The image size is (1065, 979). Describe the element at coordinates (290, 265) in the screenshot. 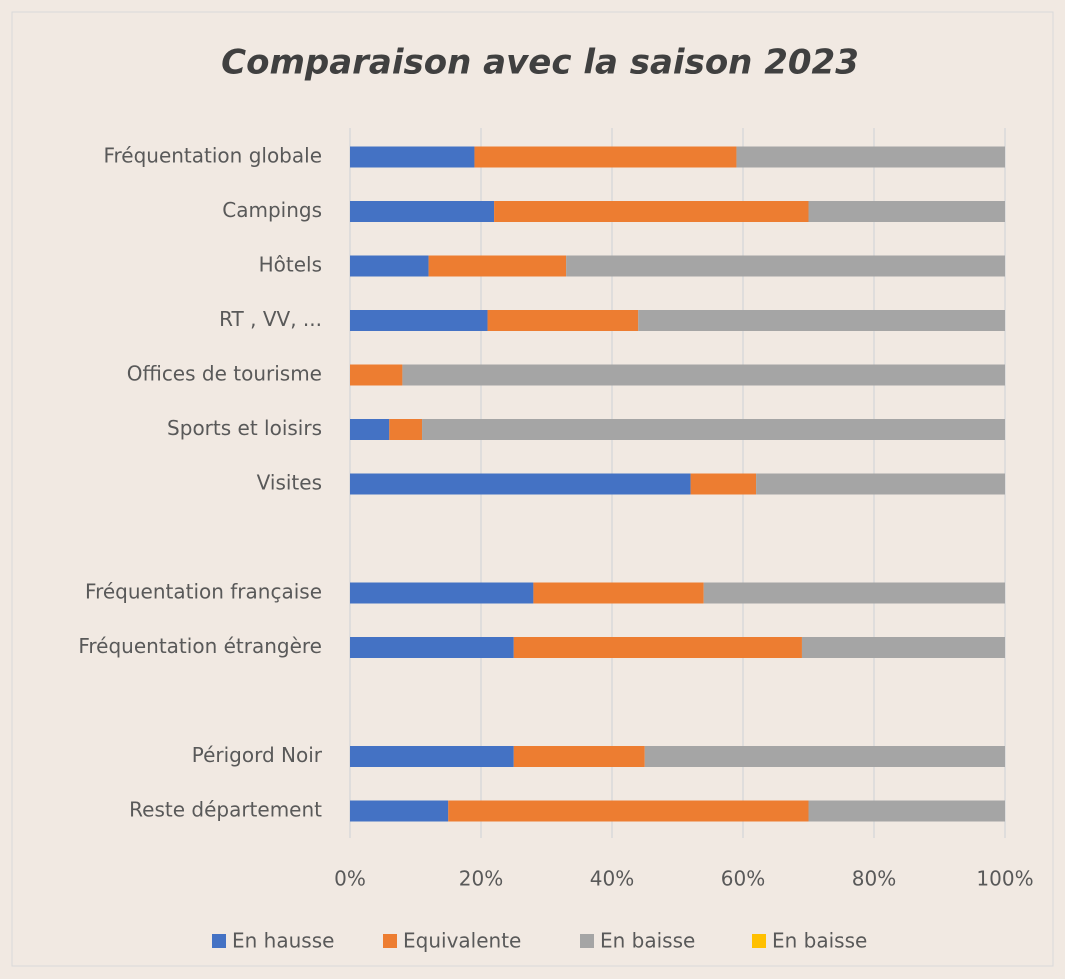

I see `y-tick-label: Hôtels` at that location.